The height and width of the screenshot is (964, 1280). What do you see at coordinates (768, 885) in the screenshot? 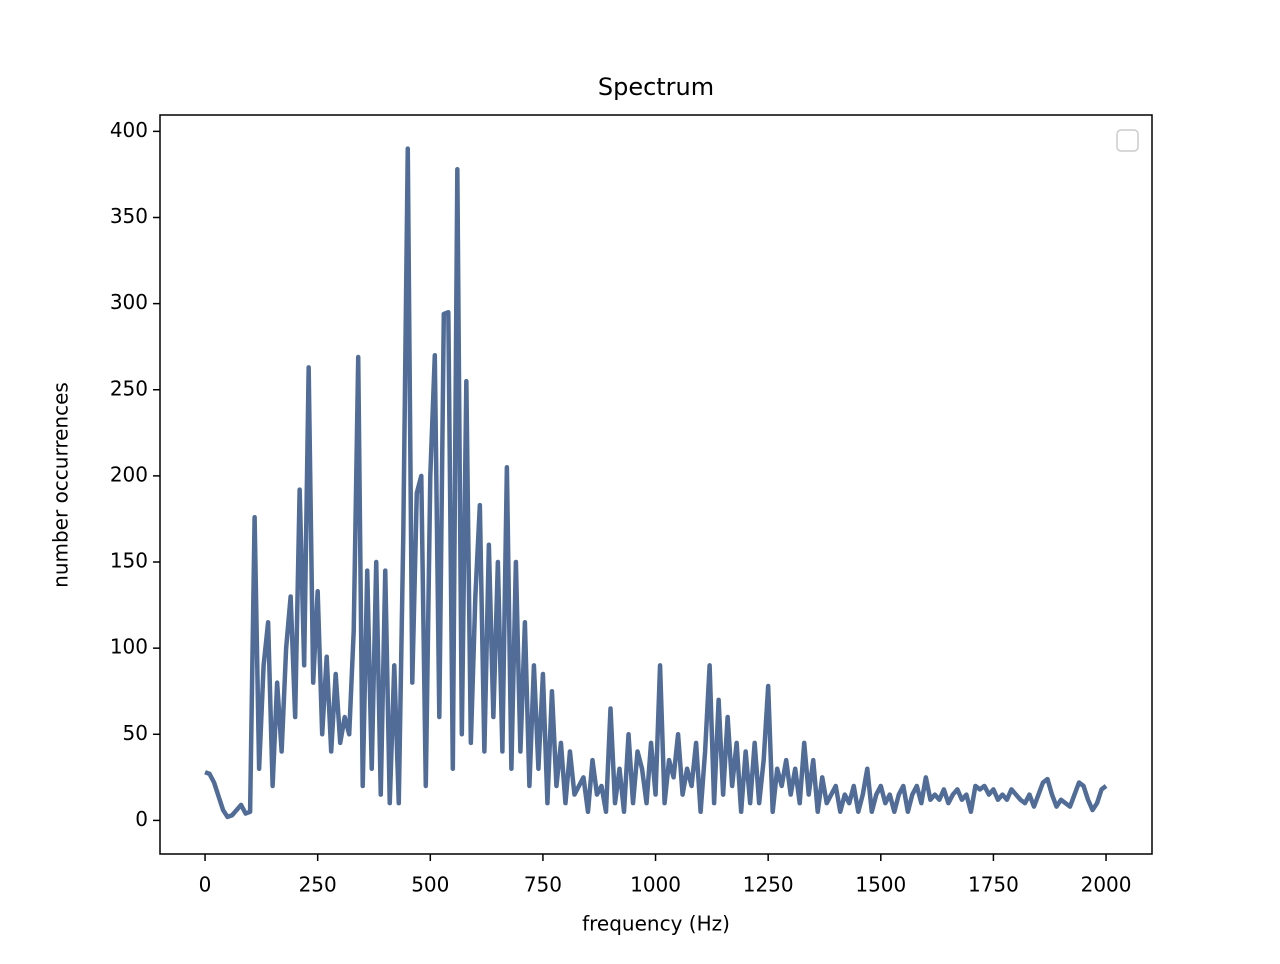
I see `x-tick-label: 1250` at bounding box center [768, 885].